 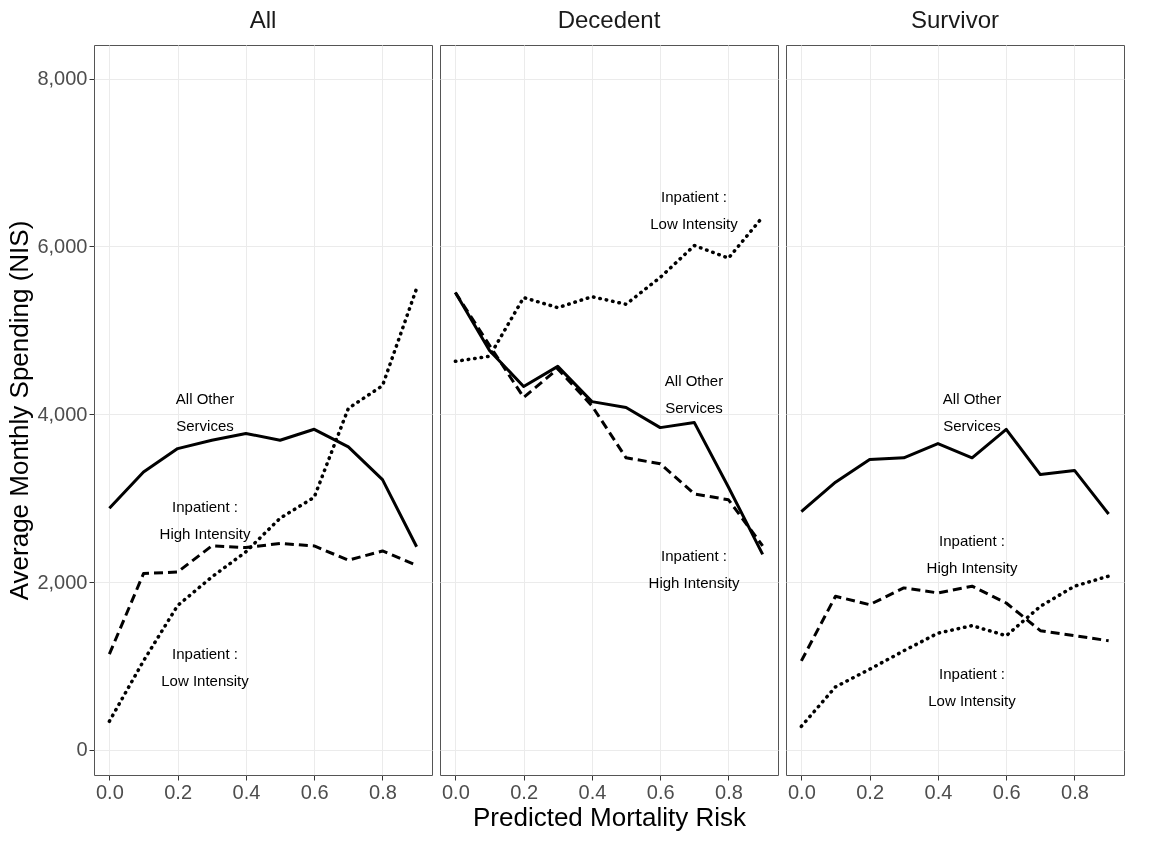 I want to click on chart-title: Decedent, so click(x=609, y=19).